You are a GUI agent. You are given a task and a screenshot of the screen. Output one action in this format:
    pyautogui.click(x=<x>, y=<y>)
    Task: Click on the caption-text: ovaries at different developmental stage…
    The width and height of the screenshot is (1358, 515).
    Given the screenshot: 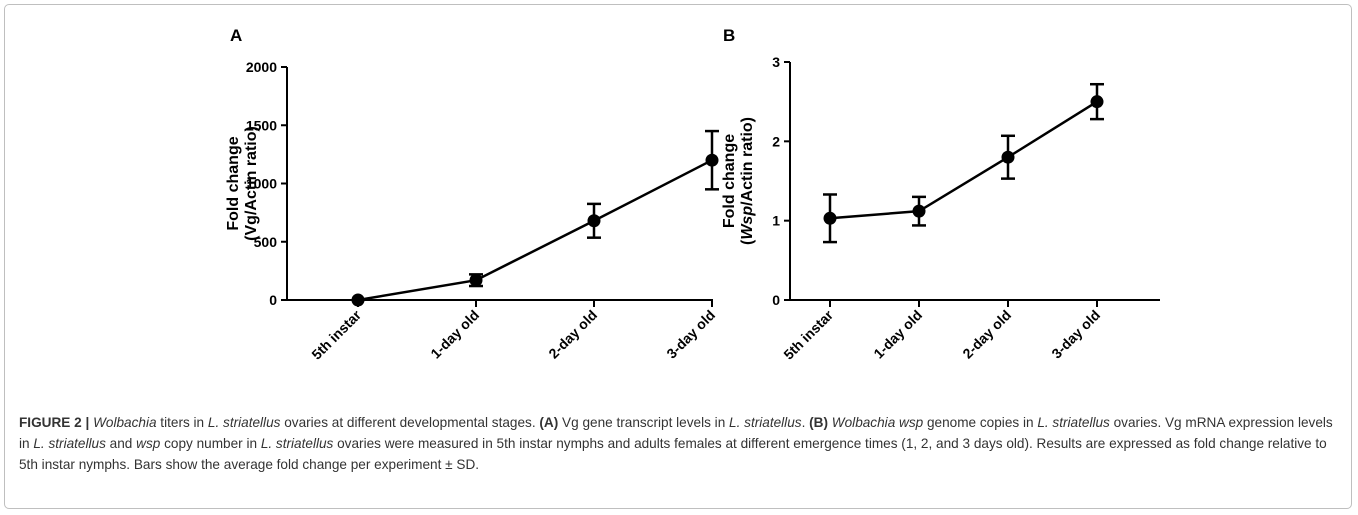 What is the action you would take?
    pyautogui.click(x=410, y=422)
    